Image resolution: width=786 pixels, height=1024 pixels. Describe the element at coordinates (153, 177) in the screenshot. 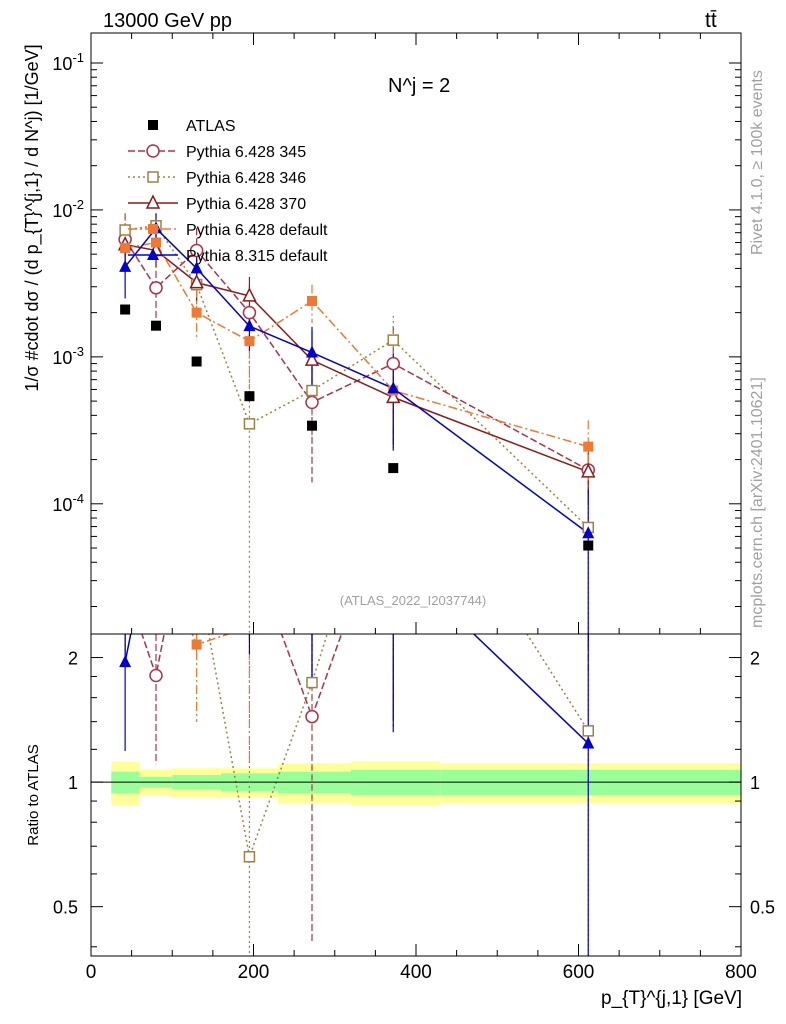

I see `series-2-legend-marker` at that location.